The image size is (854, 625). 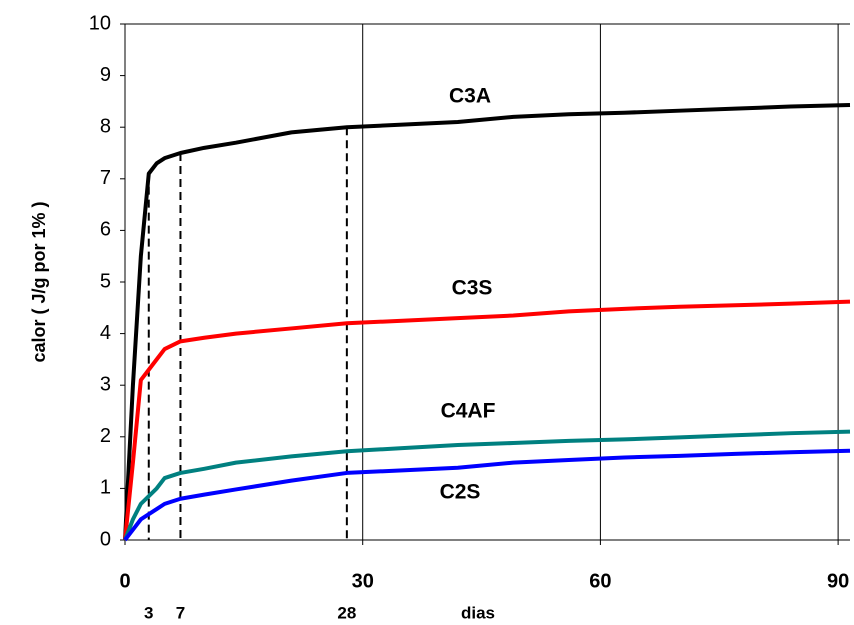 I want to click on reference-label: 7, so click(x=180, y=612).